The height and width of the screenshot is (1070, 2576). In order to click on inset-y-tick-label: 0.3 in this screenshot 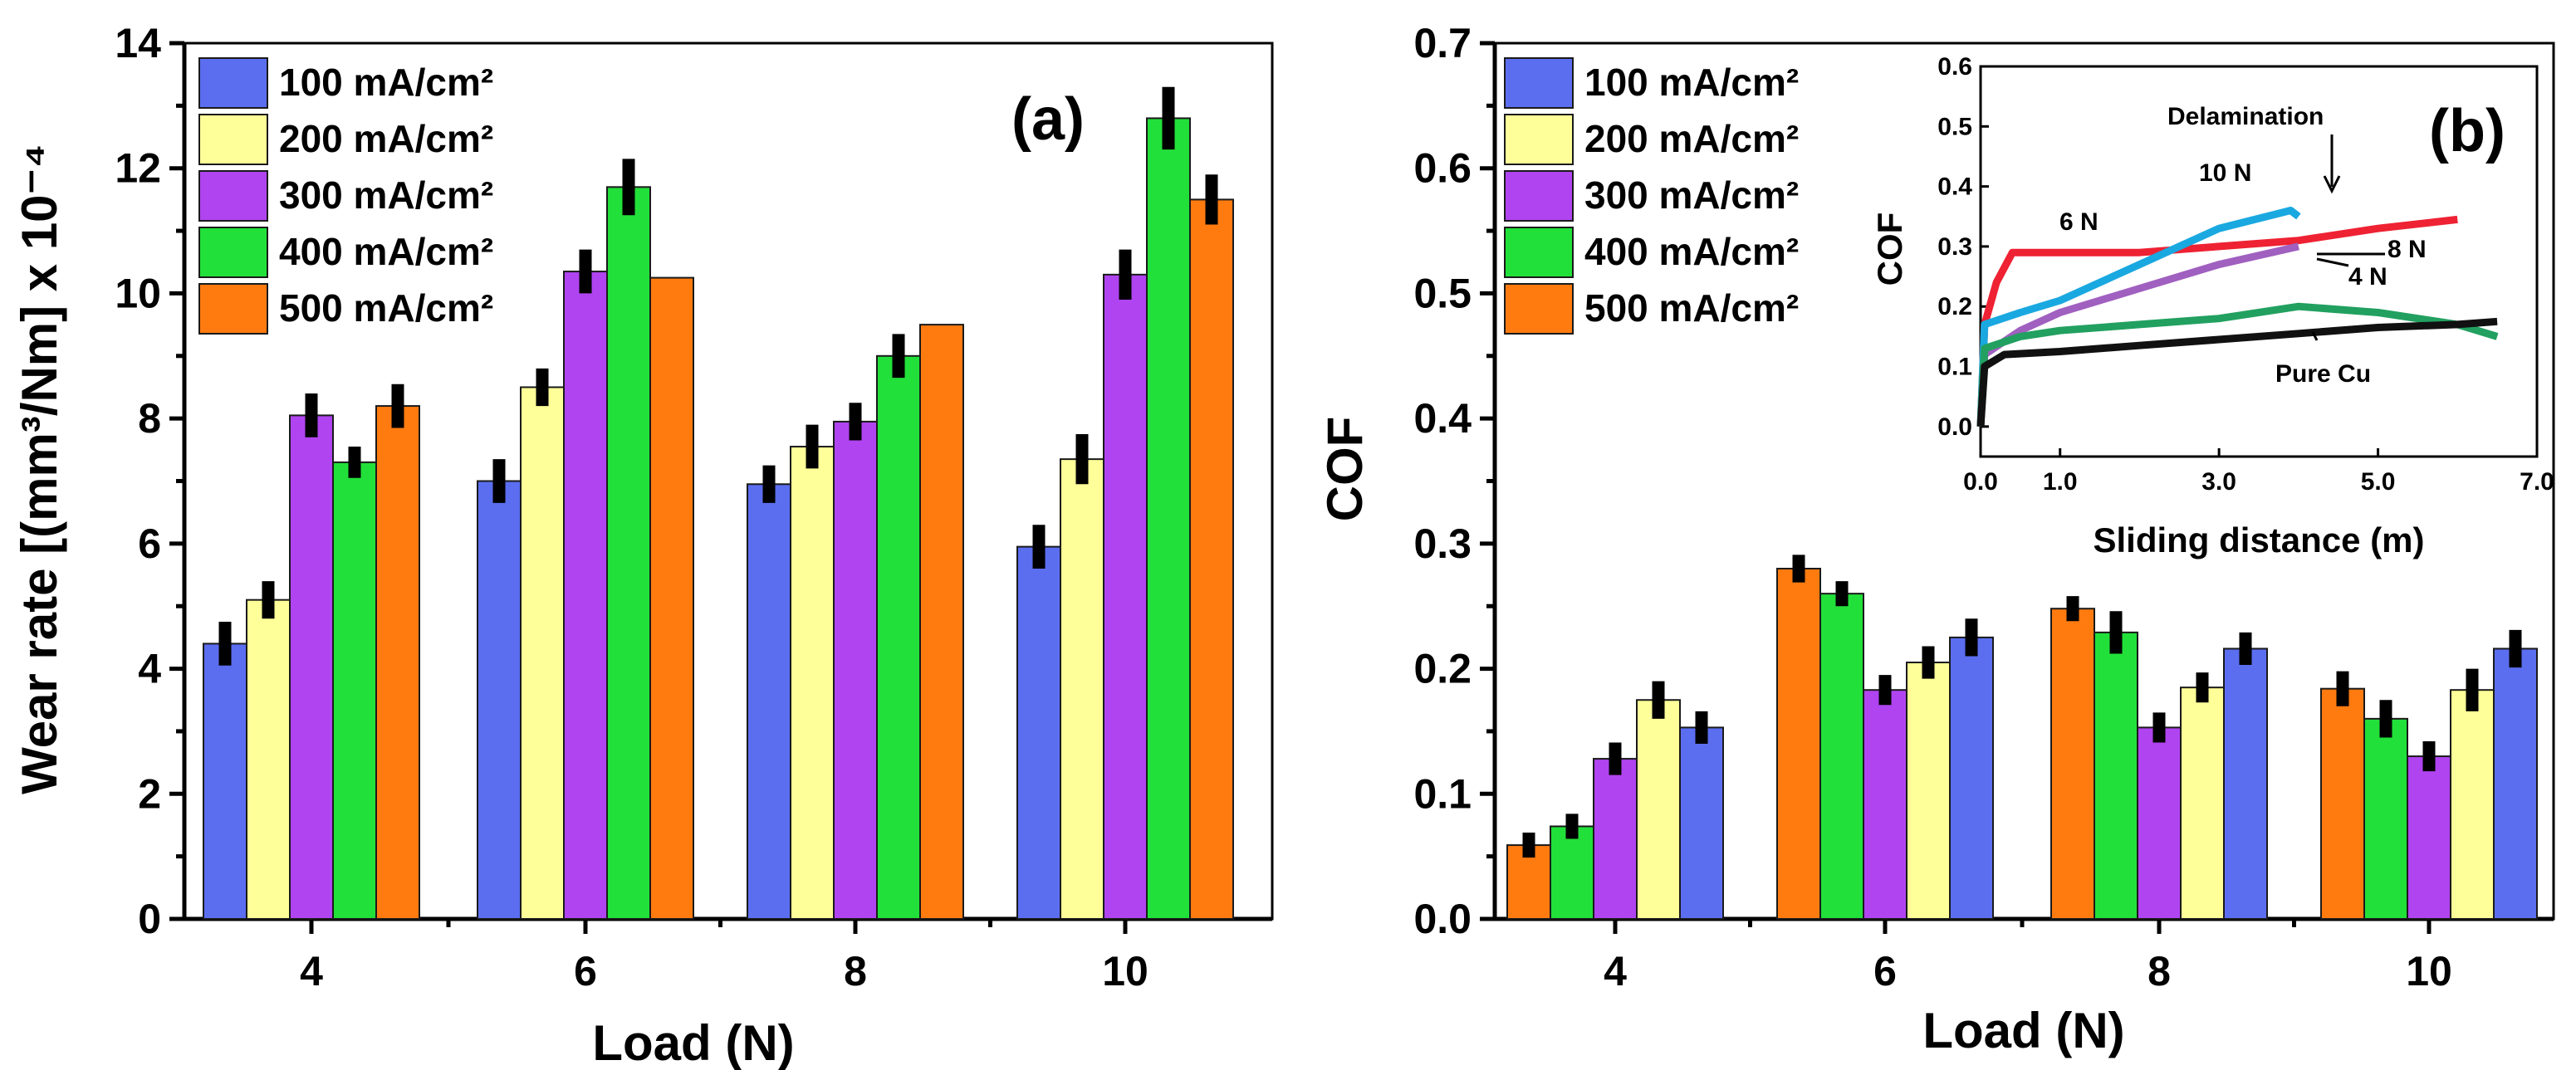, I will do `click(1954, 247)`.